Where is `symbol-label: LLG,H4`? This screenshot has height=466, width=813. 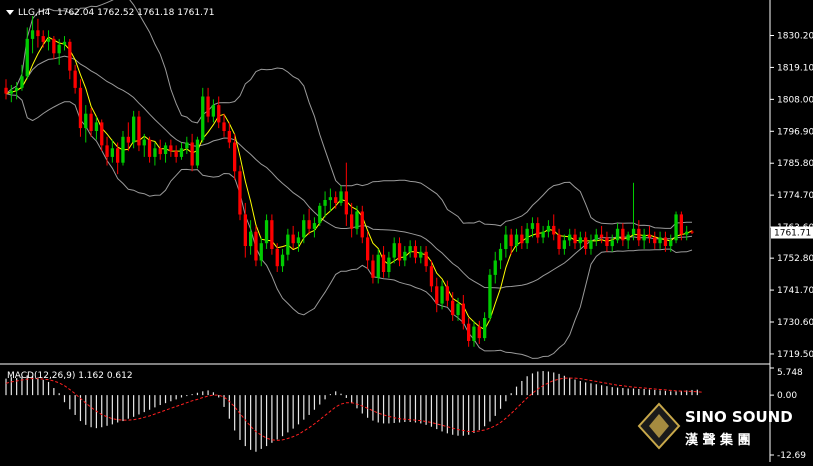
symbol-label: LLG,H4 is located at coordinates (34, 13).